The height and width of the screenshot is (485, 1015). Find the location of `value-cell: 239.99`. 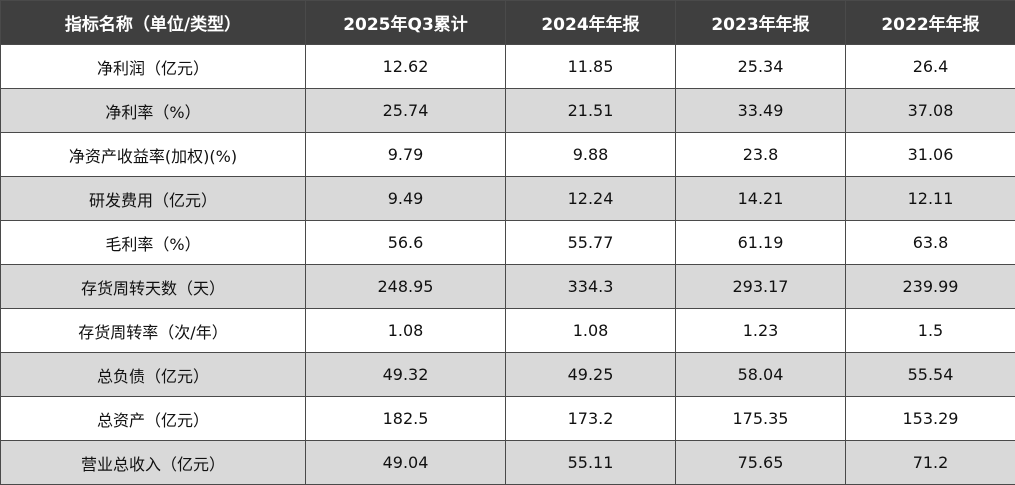

value-cell: 239.99 is located at coordinates (930, 287).